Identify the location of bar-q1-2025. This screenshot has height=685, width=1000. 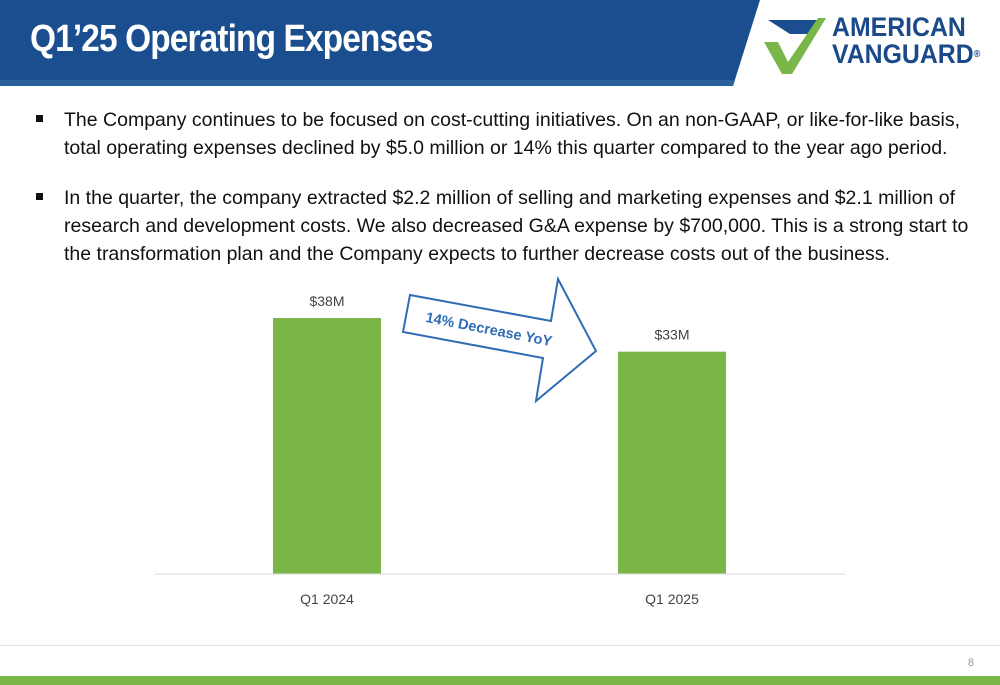
(672, 462).